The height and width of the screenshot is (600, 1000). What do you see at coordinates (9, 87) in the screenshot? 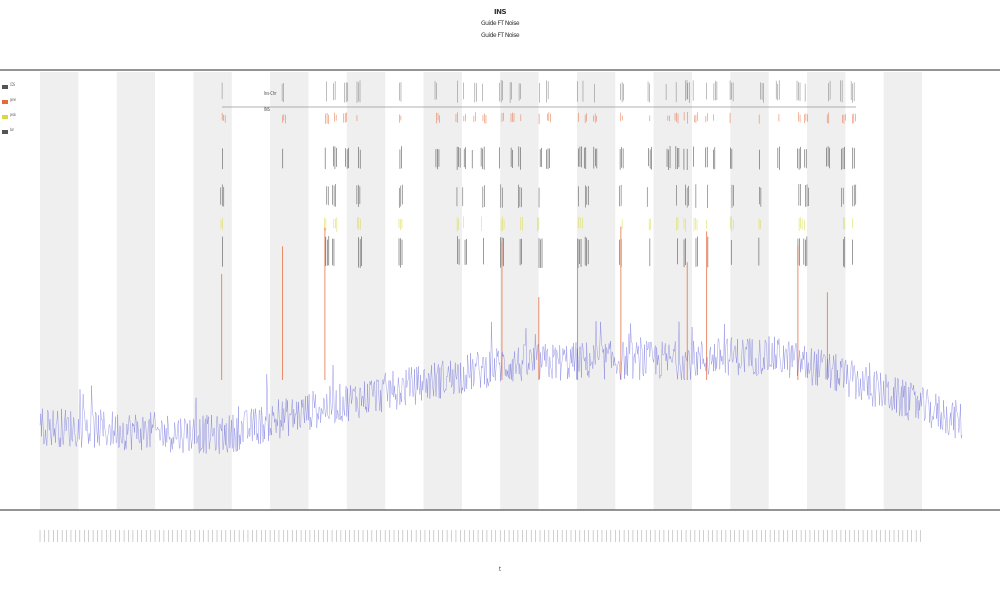
I see `legend-item: CDS` at bounding box center [9, 87].